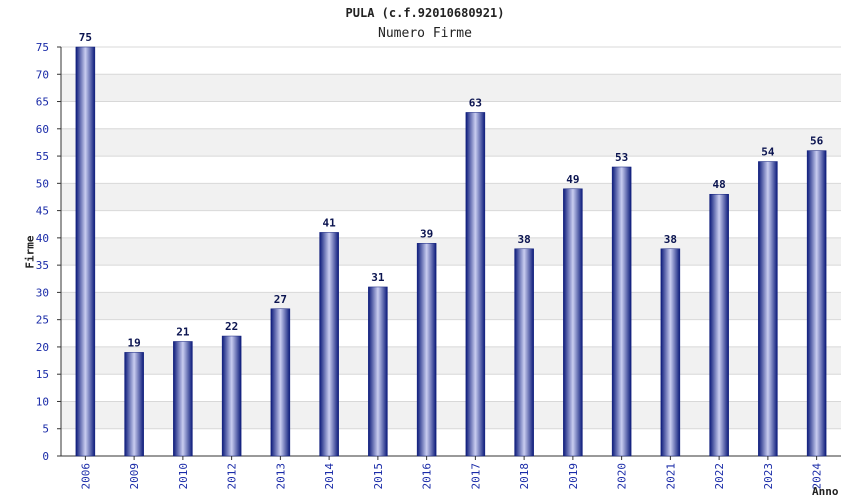  Describe the element at coordinates (134, 342) in the screenshot. I see `data-label: 19` at that location.